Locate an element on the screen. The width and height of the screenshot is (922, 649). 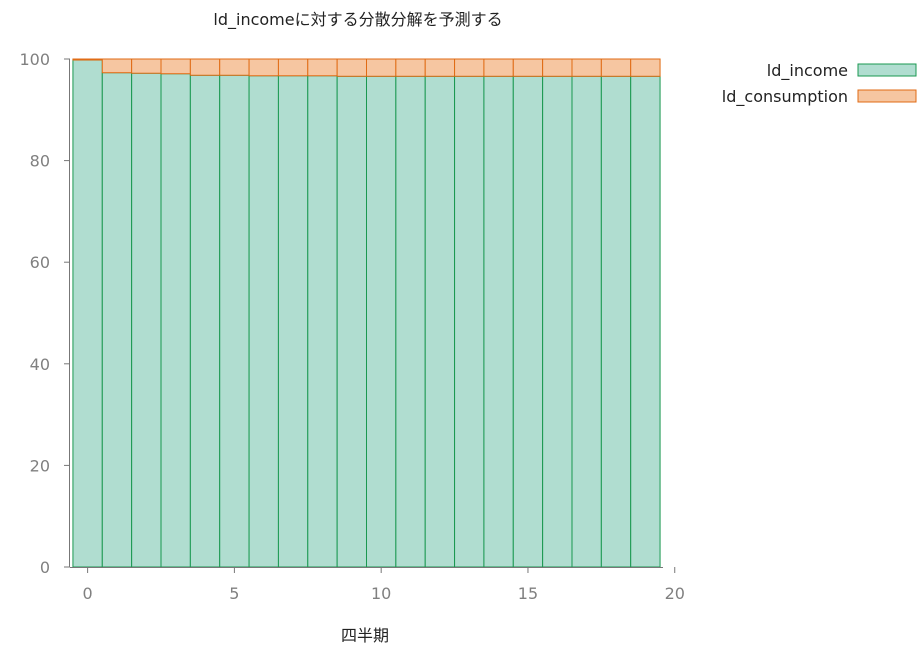
y-tick-label: 100 is located at coordinates (34, 59).